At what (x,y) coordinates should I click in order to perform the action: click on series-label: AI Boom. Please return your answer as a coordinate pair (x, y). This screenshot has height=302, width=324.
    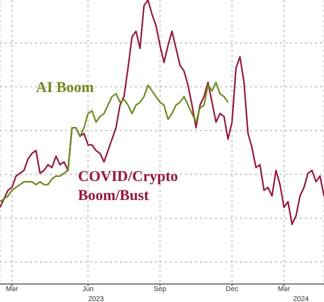
    Looking at the image, I should click on (65, 88).